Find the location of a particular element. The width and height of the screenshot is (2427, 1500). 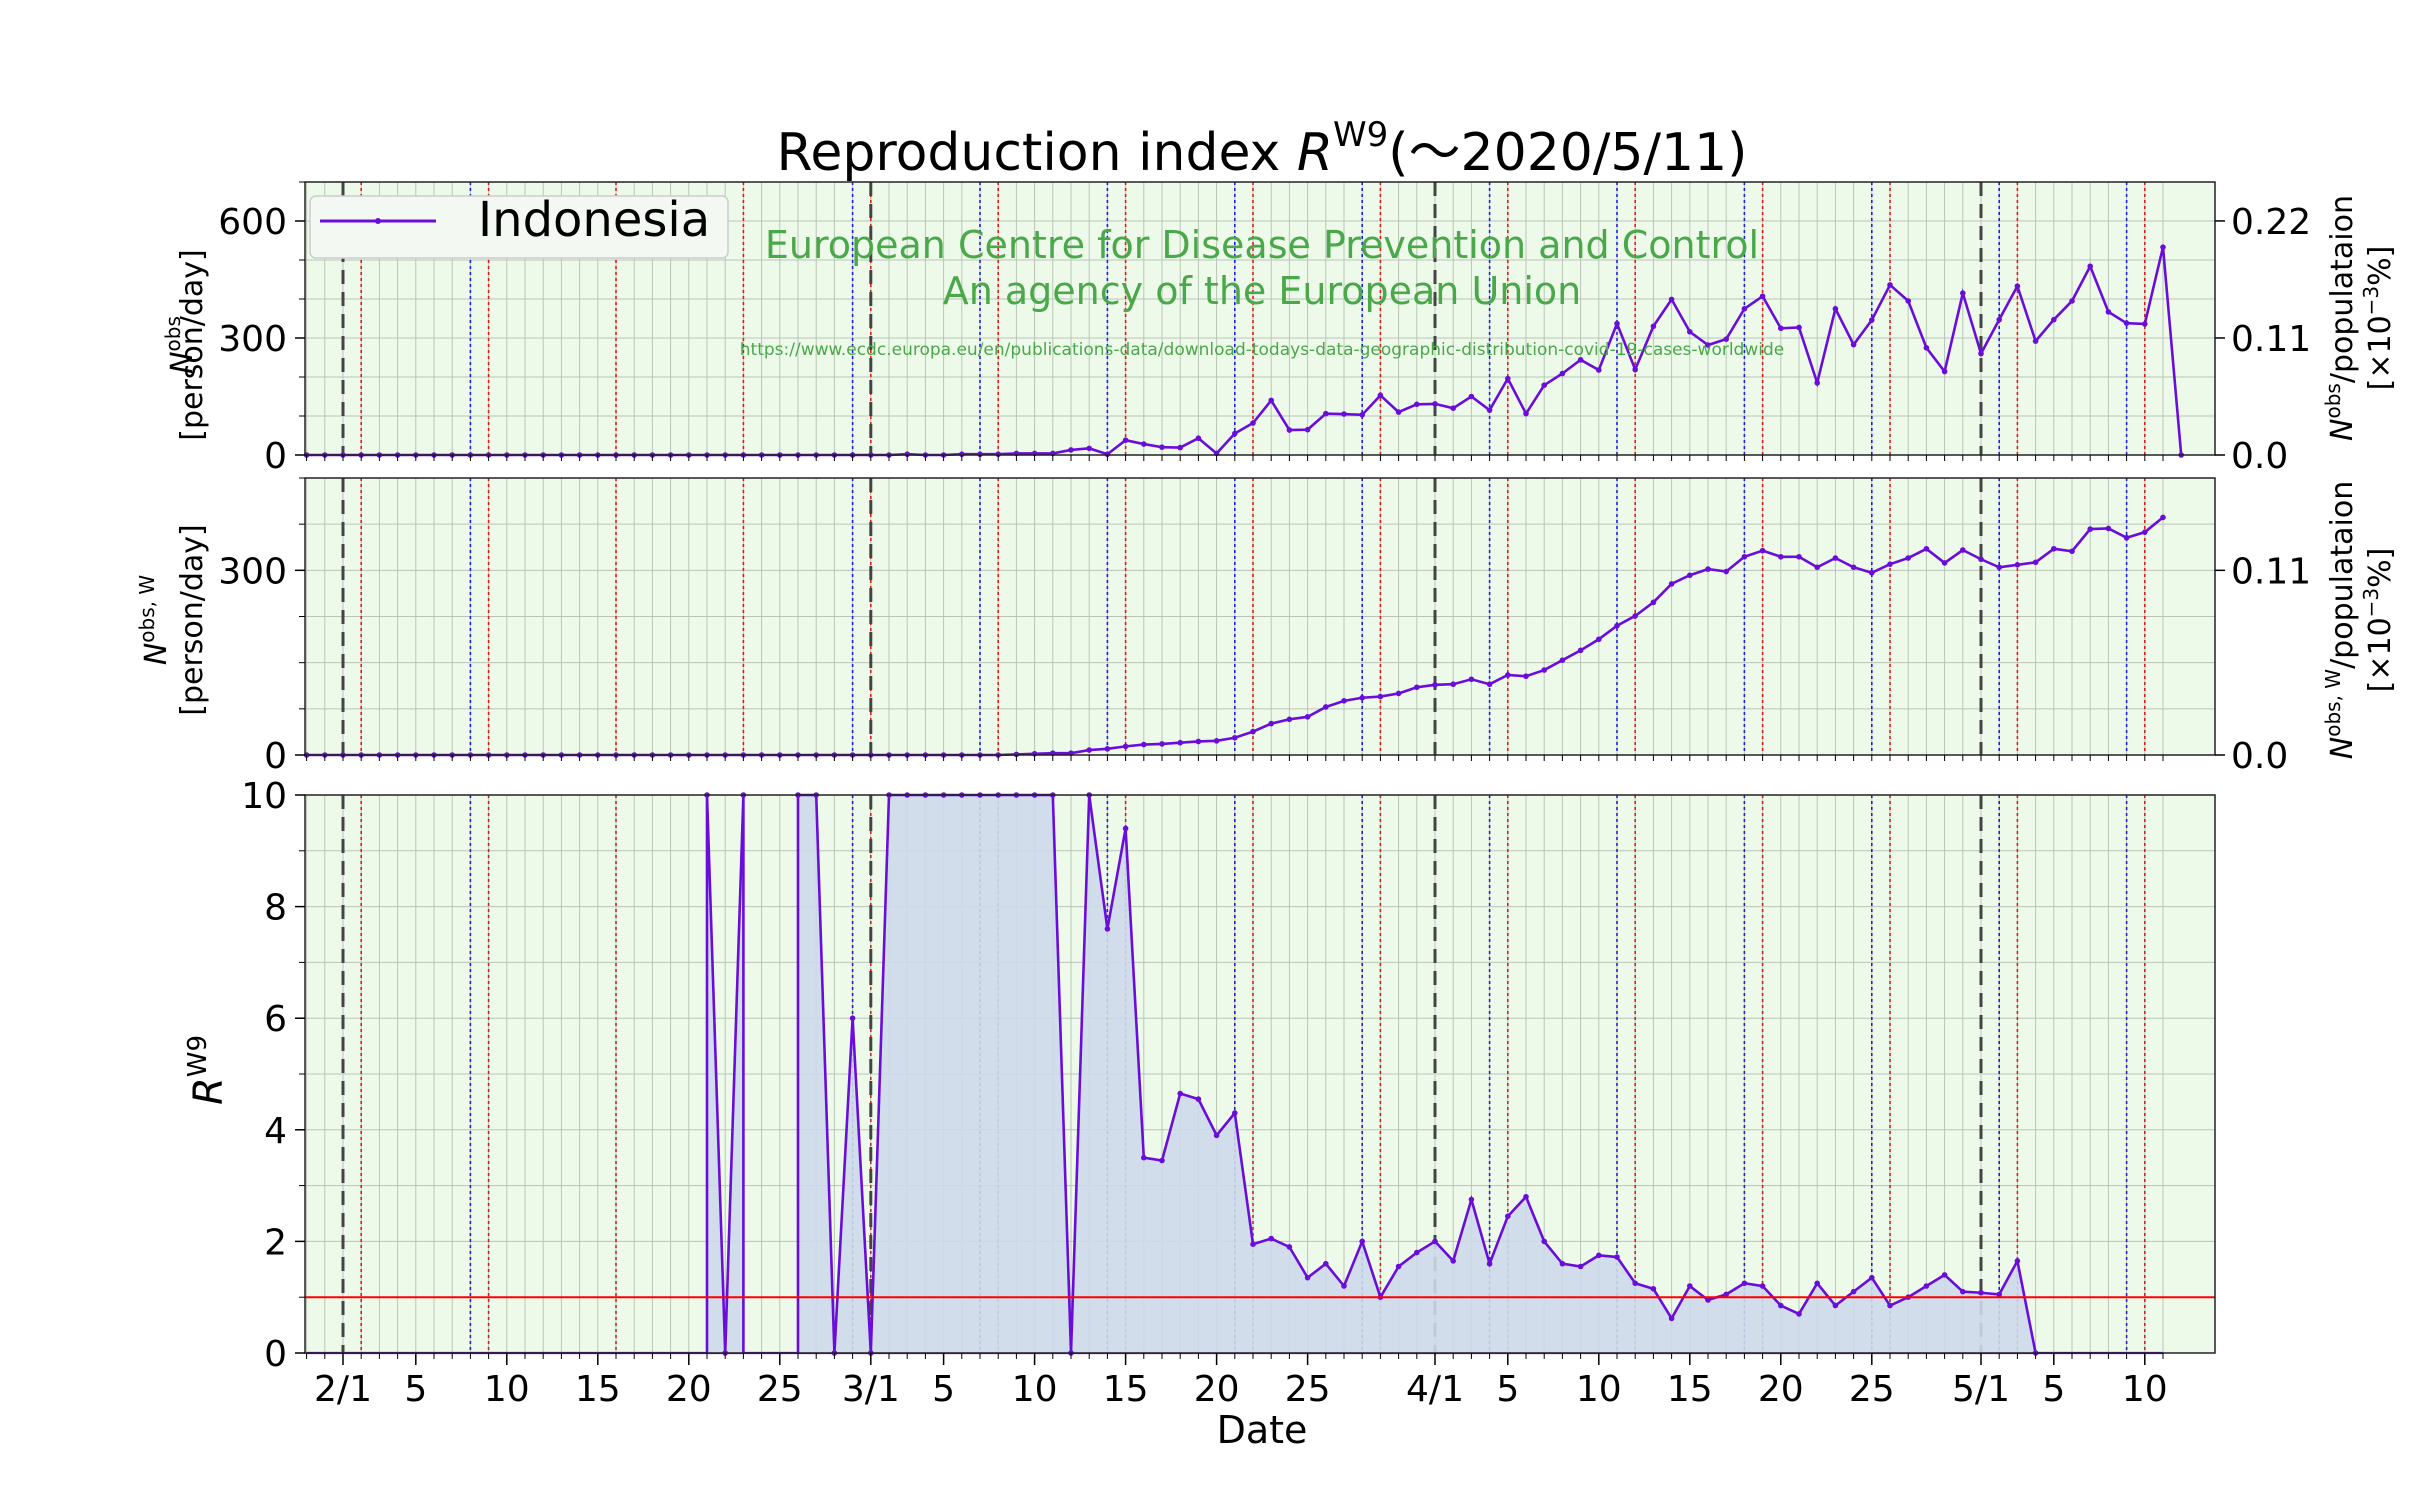

panel2-right-label: Nobs, W/populataion is located at coordinates (2340, 620).